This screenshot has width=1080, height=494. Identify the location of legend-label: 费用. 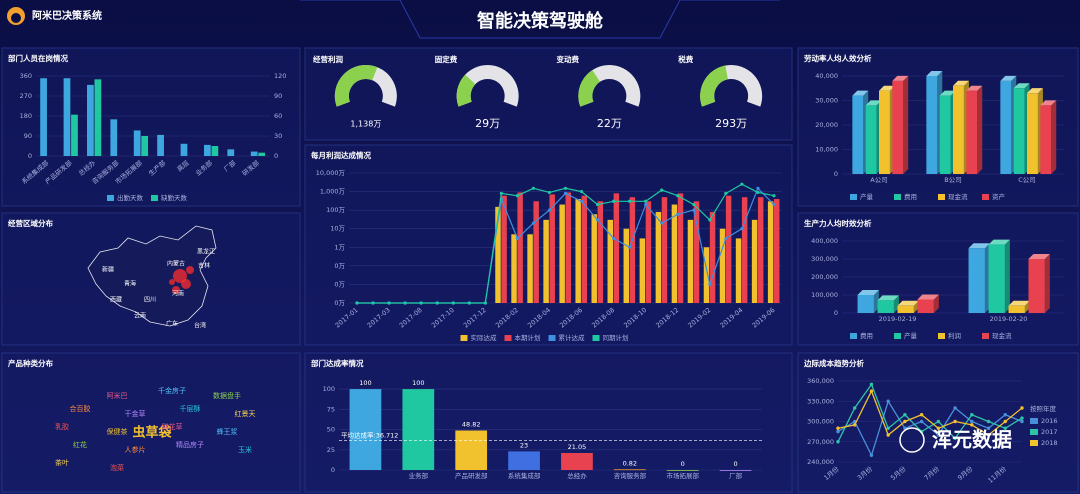
(866, 335).